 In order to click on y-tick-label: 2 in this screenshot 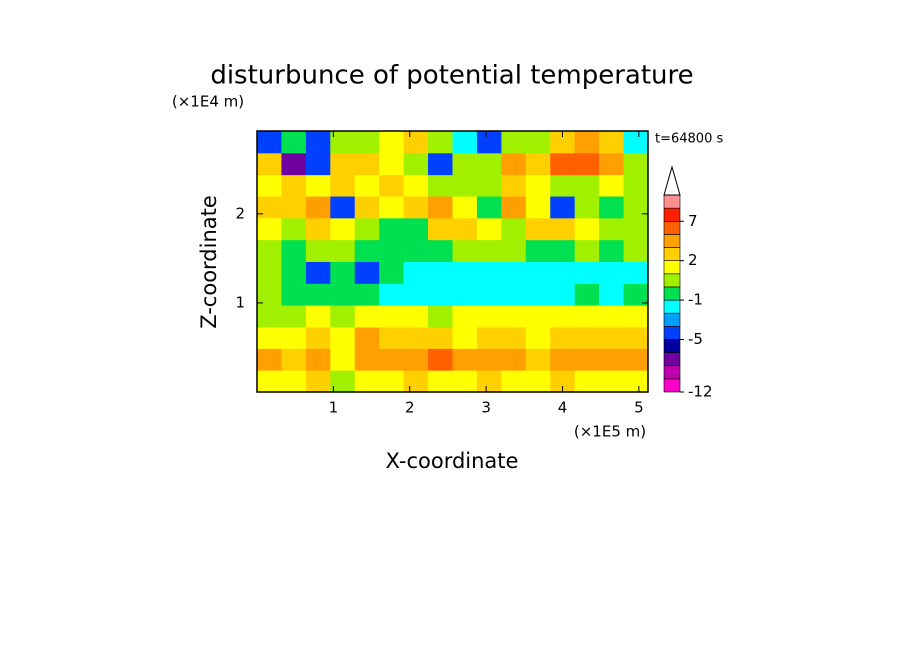, I will do `click(240, 213)`.